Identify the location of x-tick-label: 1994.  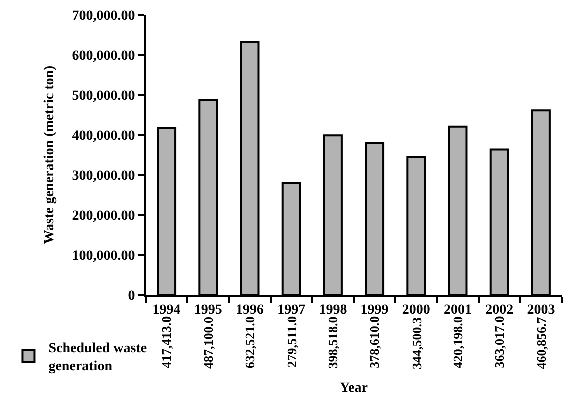
(166, 310).